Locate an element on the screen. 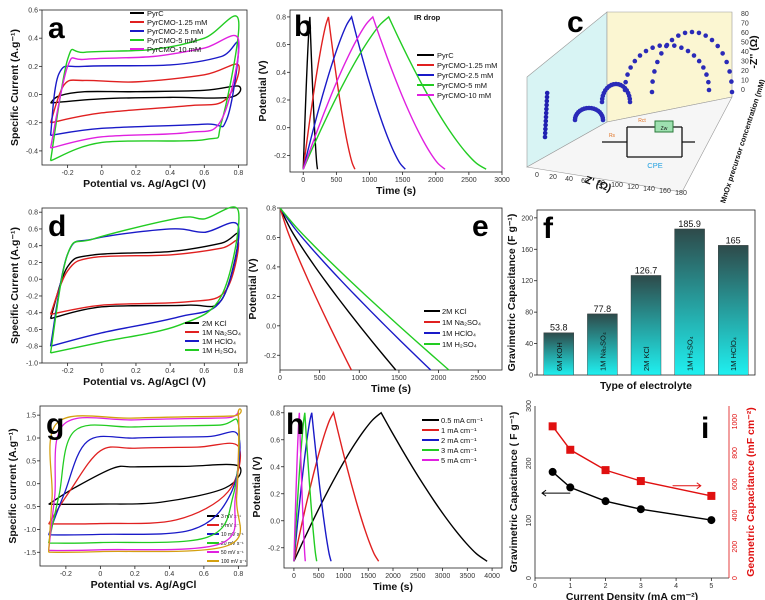 This screenshot has height=600, width=765. z-tick-label: 20 is located at coordinates (745, 71).